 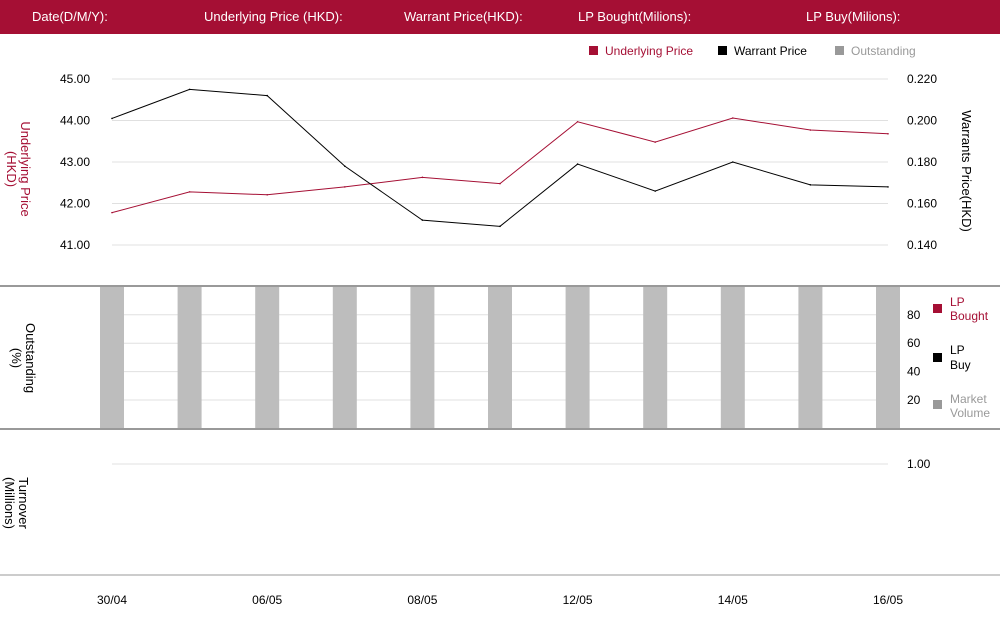 What do you see at coordinates (922, 204) in the screenshot?
I see `right-y-tick-label: 0.160` at bounding box center [922, 204].